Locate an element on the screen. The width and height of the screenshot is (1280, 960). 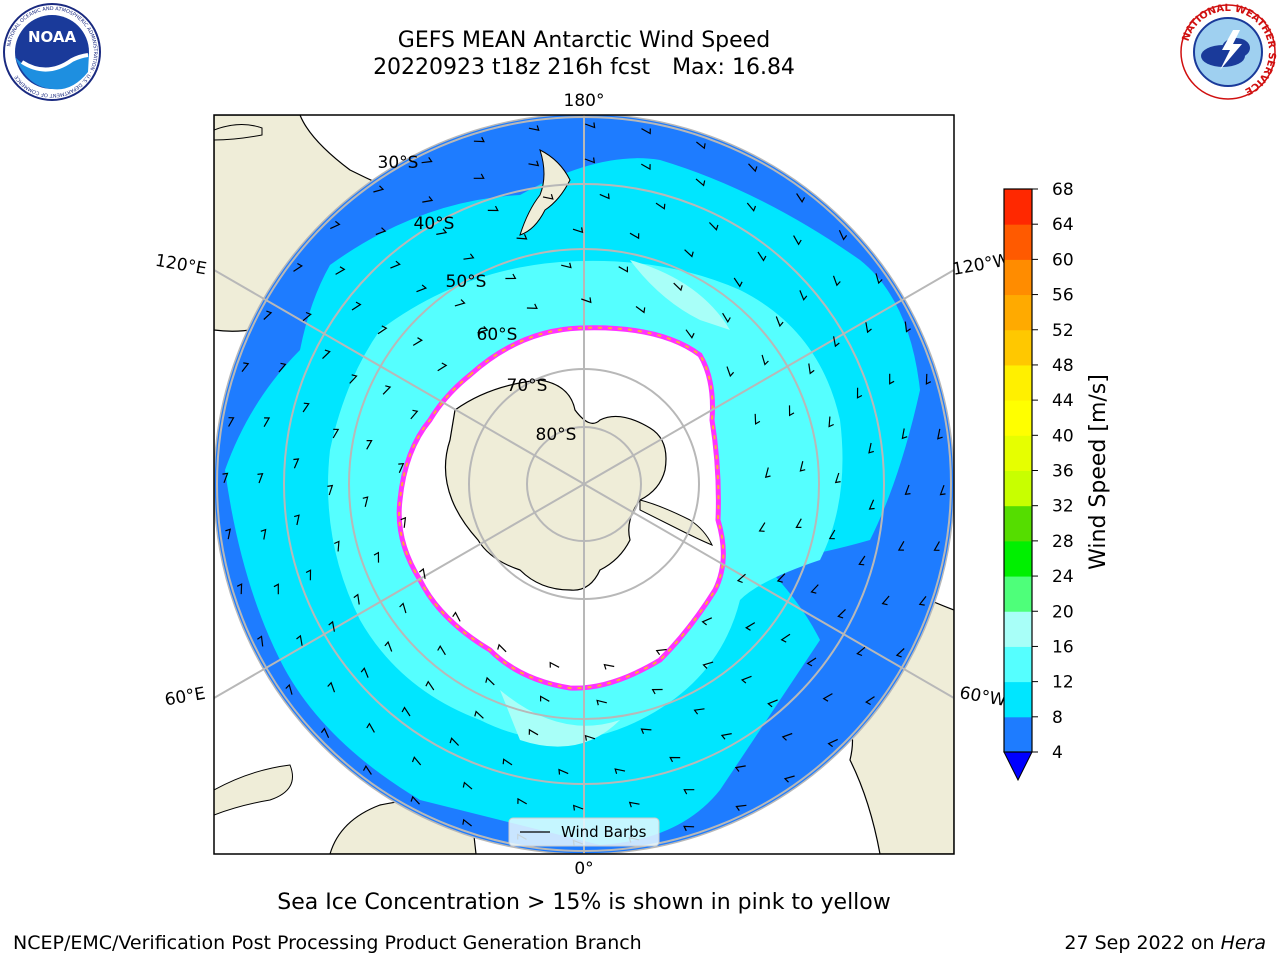
footer-machine: Hera is located at coordinates (1243, 943).